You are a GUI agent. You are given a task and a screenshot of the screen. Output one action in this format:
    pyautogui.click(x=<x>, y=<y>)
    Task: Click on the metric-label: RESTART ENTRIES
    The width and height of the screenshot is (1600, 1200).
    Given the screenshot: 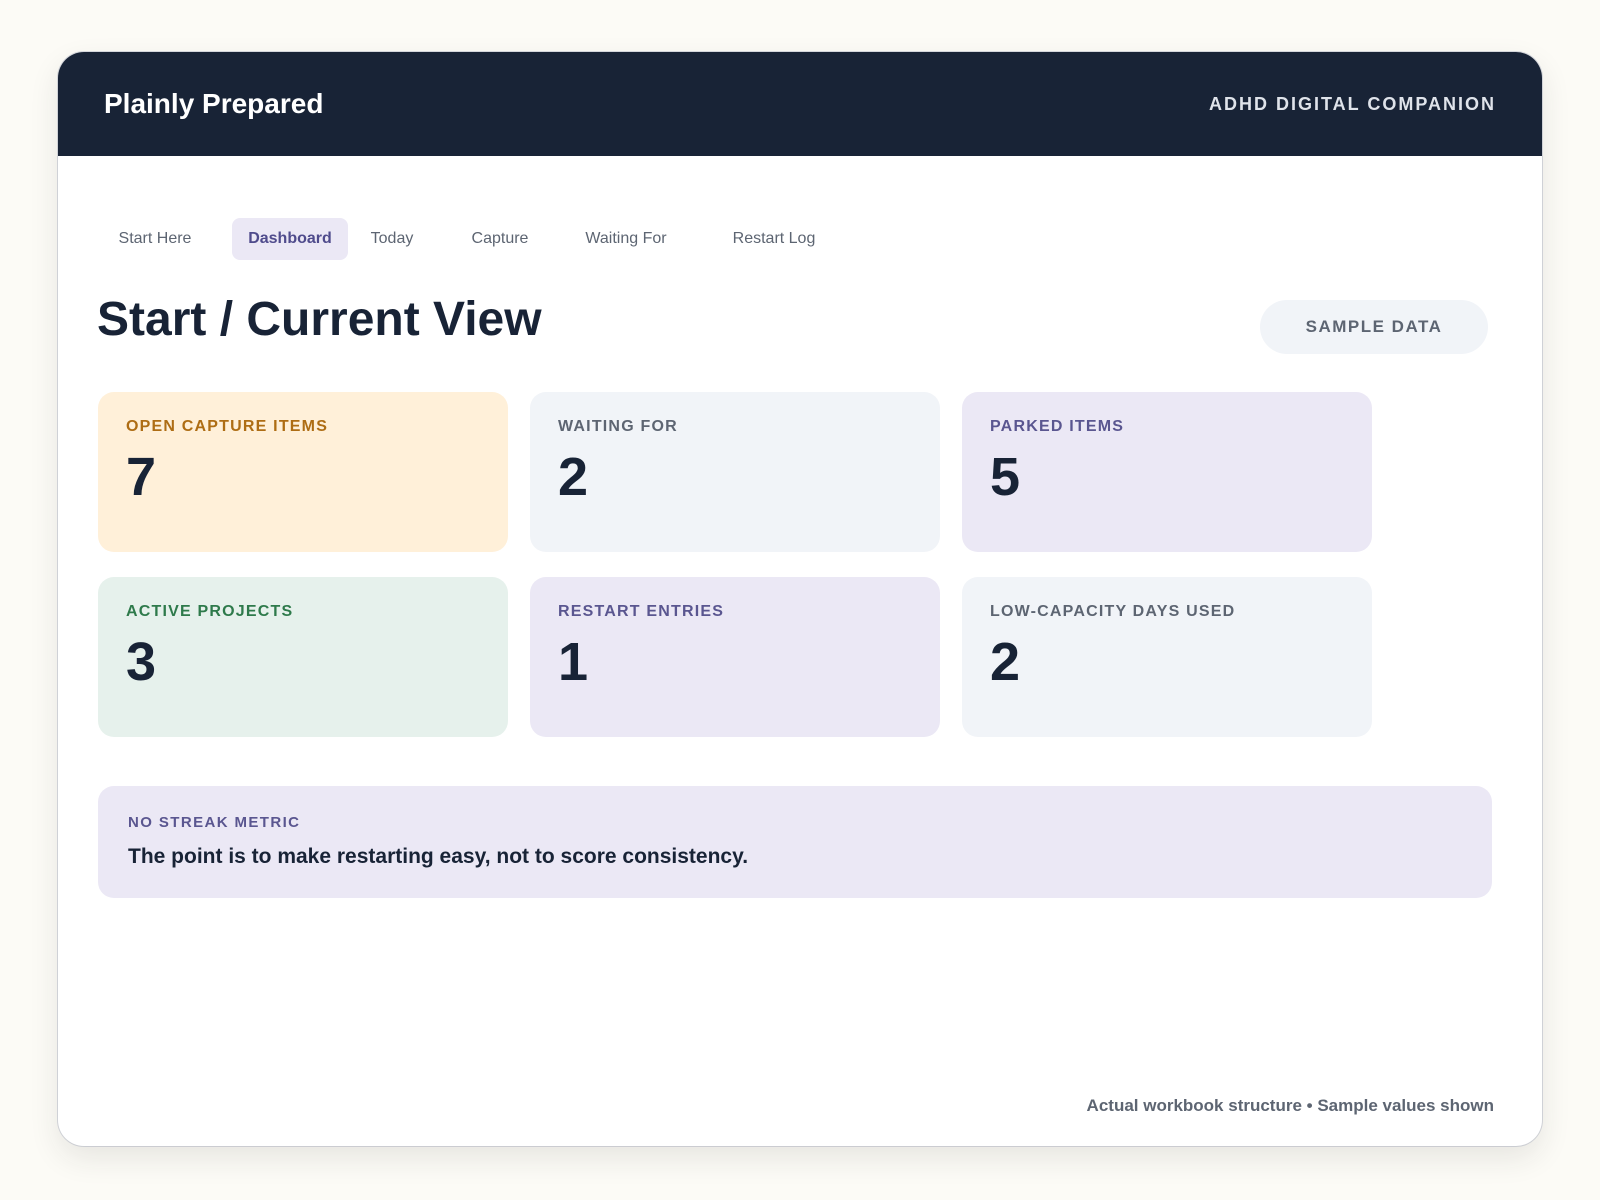 What is the action you would take?
    pyautogui.click(x=641, y=611)
    